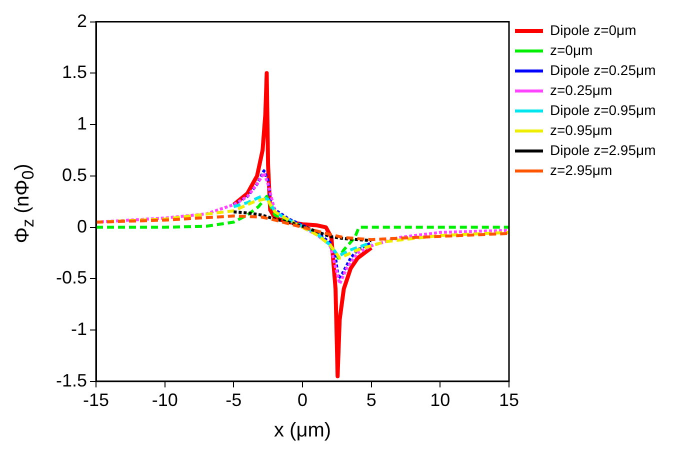 The height and width of the screenshot is (459, 699). What do you see at coordinates (72, 278) in the screenshot?
I see `y-tick-label: -0.5` at bounding box center [72, 278].